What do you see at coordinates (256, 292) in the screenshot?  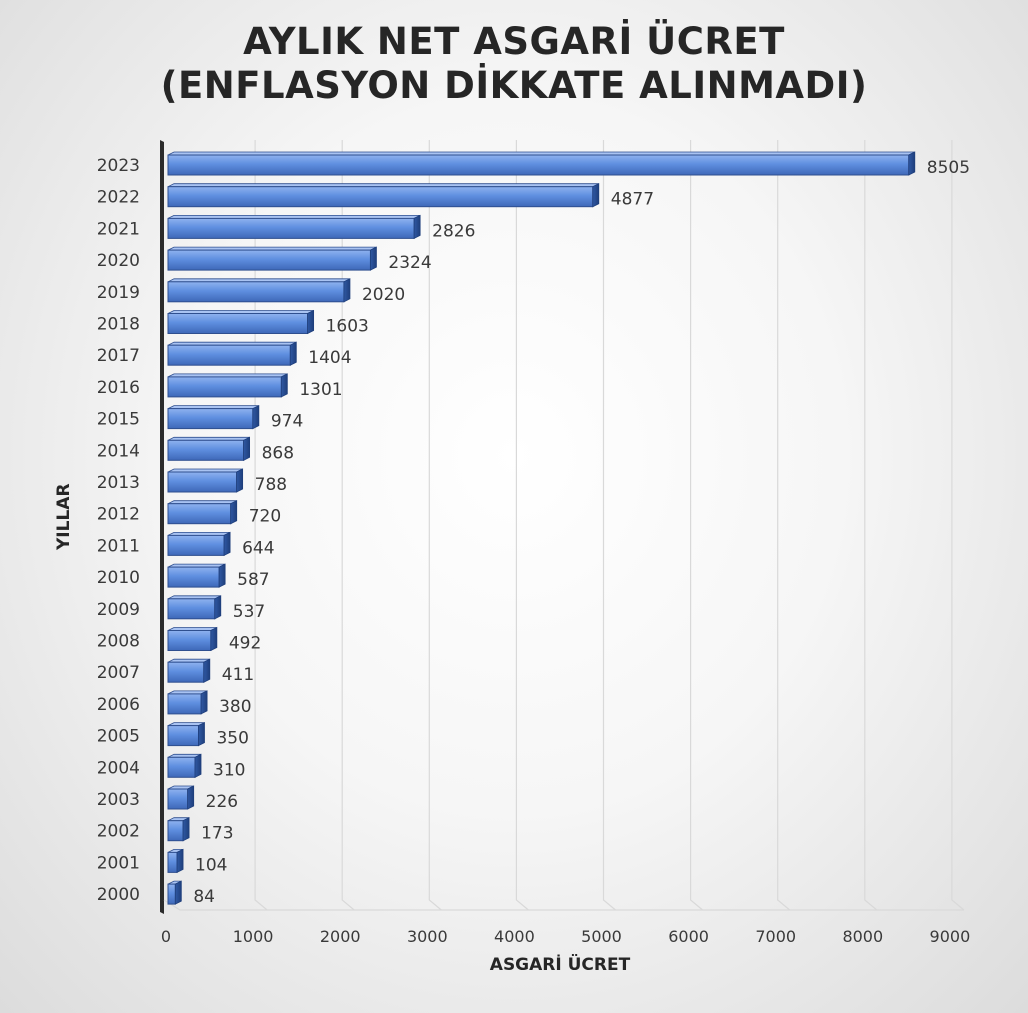 I see `bar-2019` at bounding box center [256, 292].